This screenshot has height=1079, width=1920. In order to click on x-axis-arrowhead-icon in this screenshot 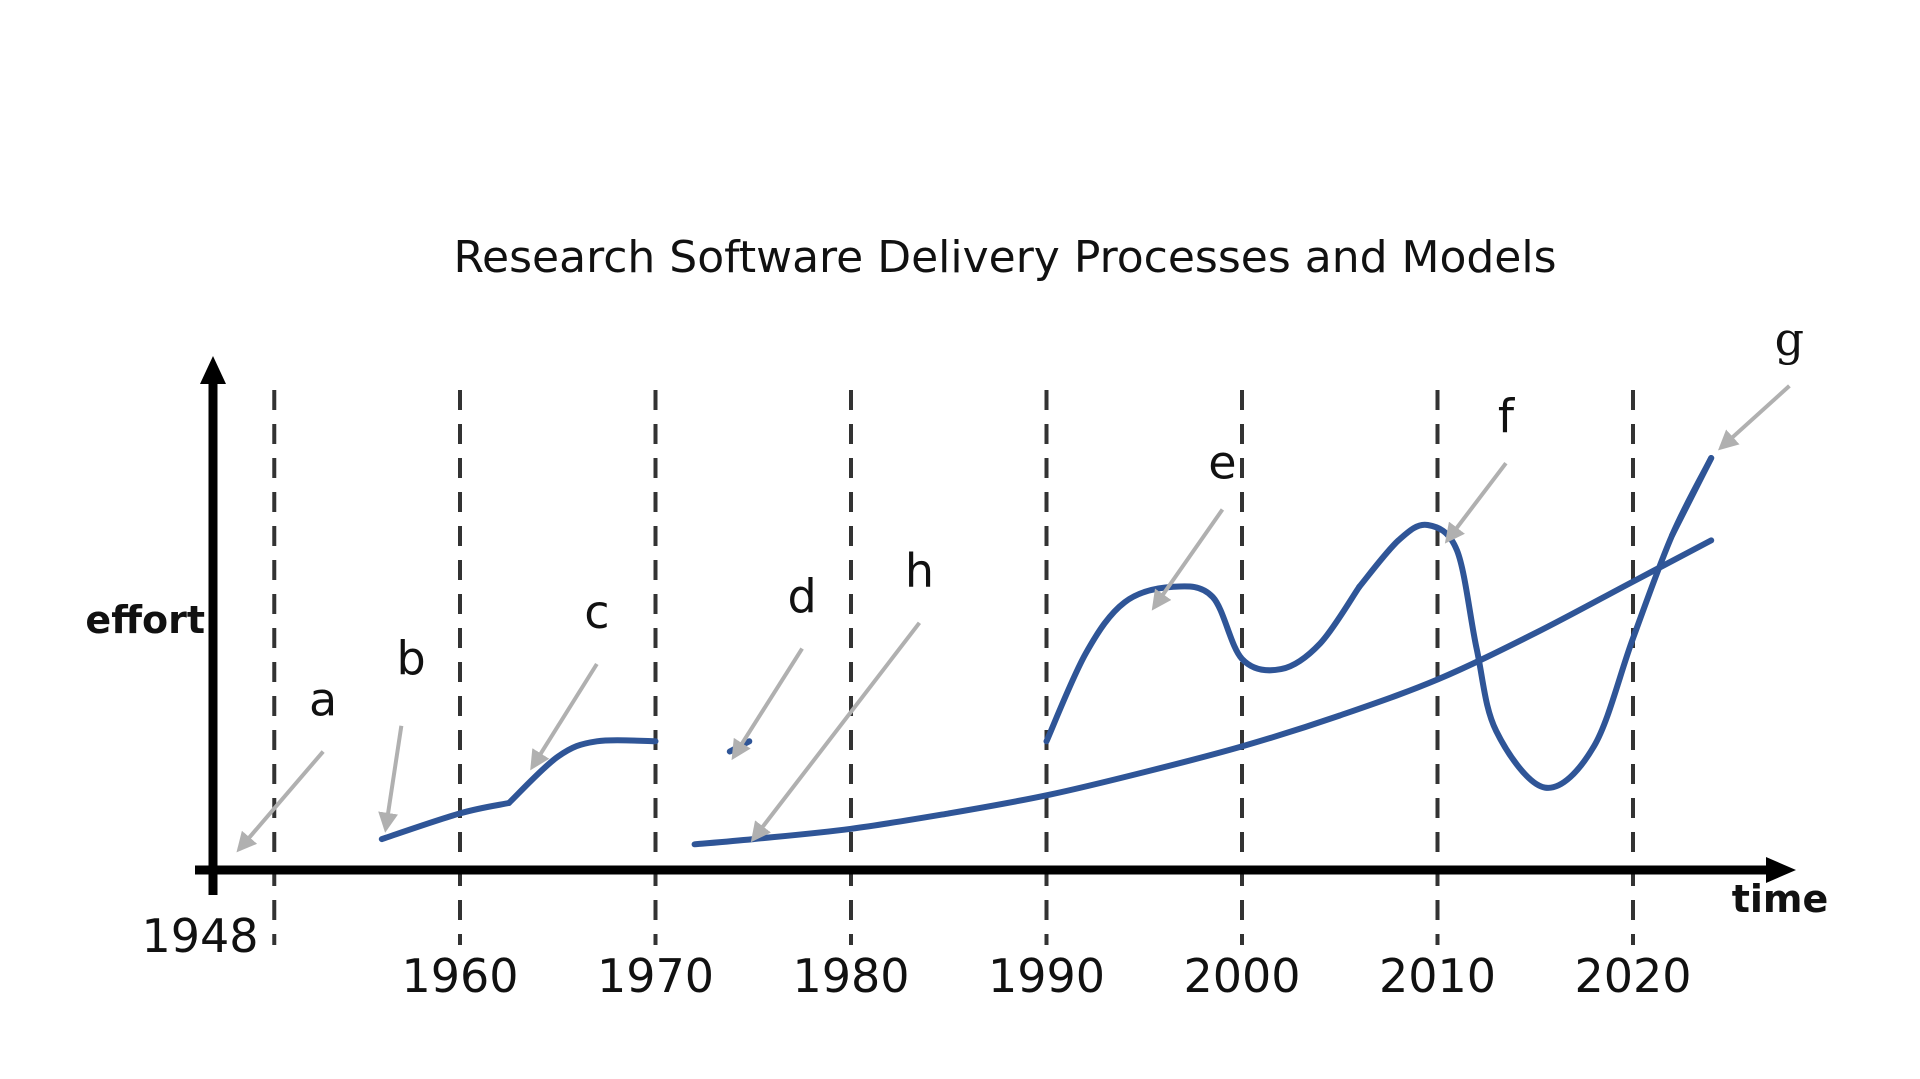, I will do `click(1781, 870)`.